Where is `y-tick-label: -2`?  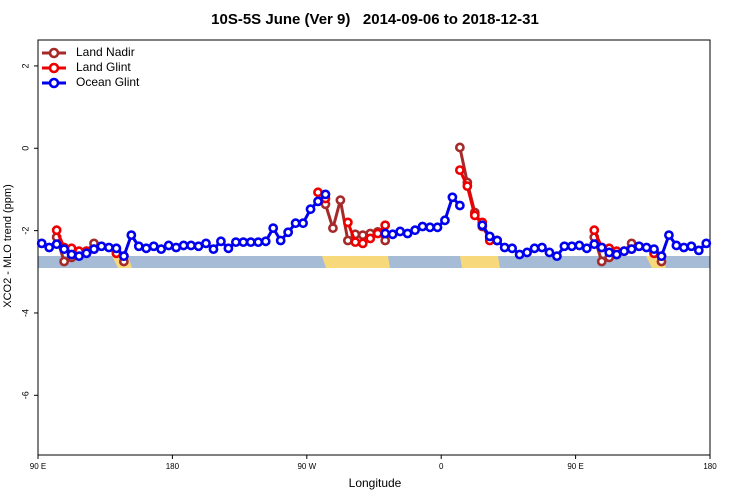 y-tick-label: -2 is located at coordinates (25, 231).